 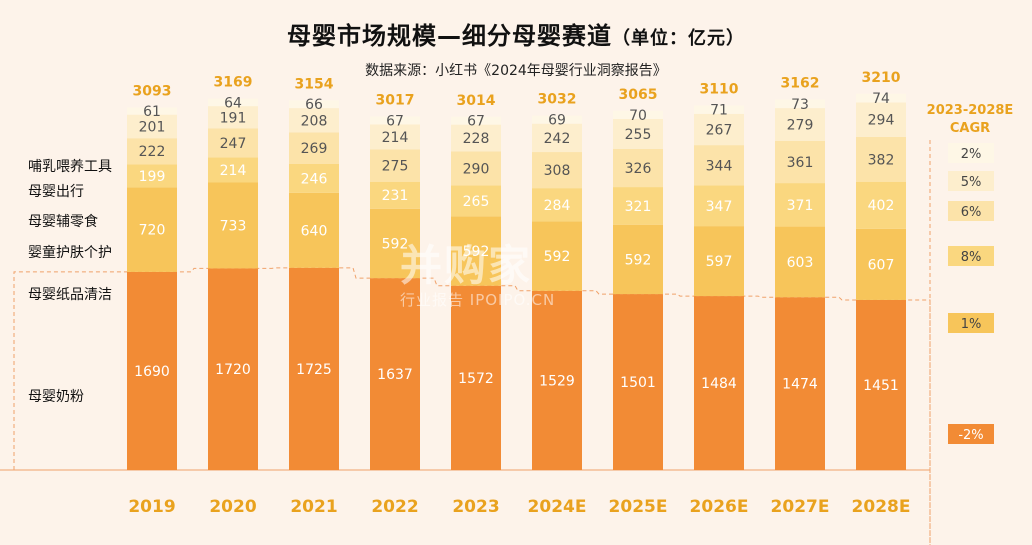 I want to click on data-label: 326, so click(x=638, y=169).